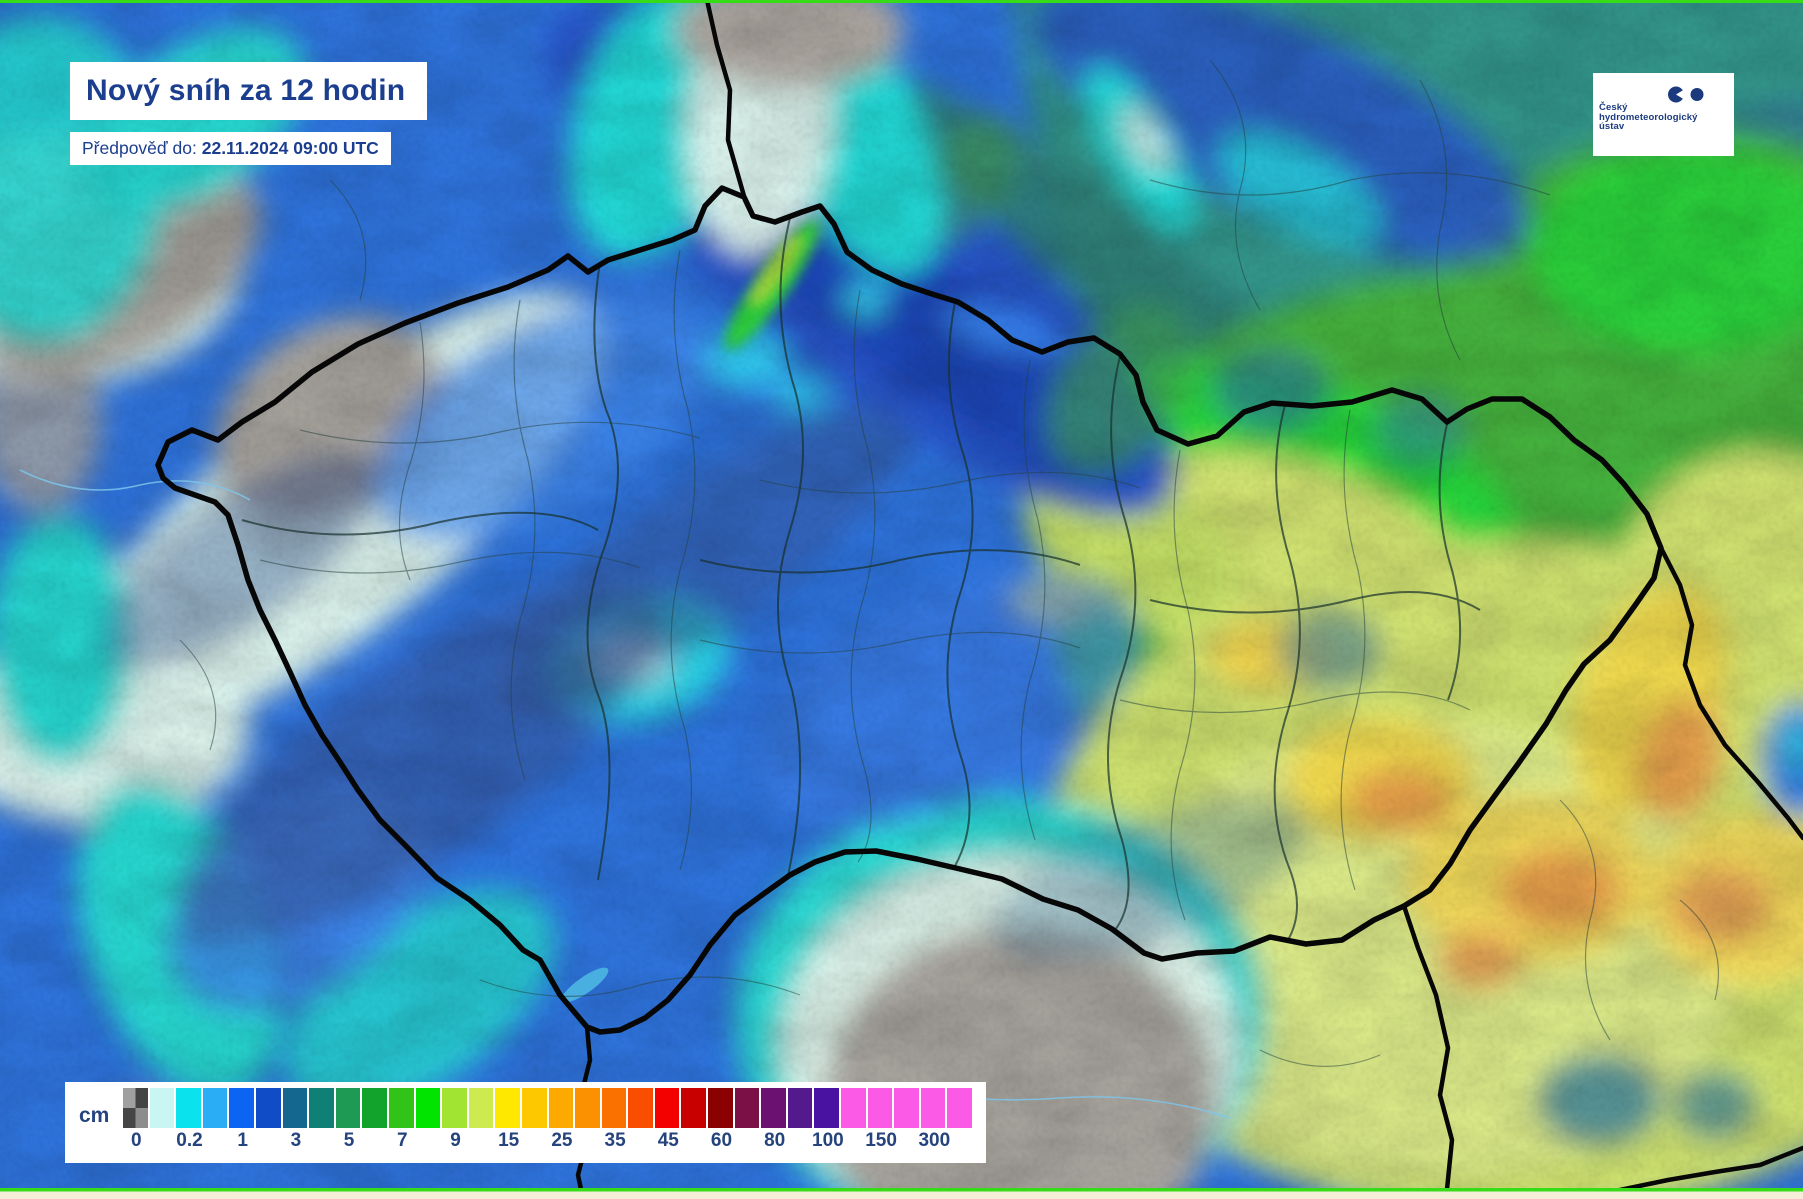 The height and width of the screenshot is (1199, 1803). I want to click on chmi-logo-icon, so click(1686, 94).